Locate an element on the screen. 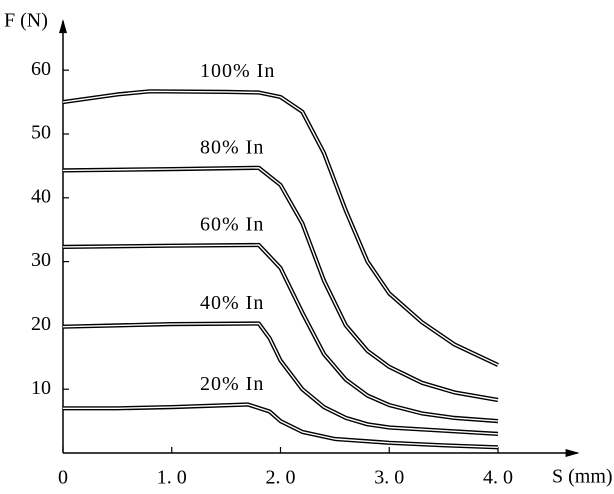 Image resolution: width=614 pixels, height=494 pixels. curve-inner is located at coordinates (281, 425).